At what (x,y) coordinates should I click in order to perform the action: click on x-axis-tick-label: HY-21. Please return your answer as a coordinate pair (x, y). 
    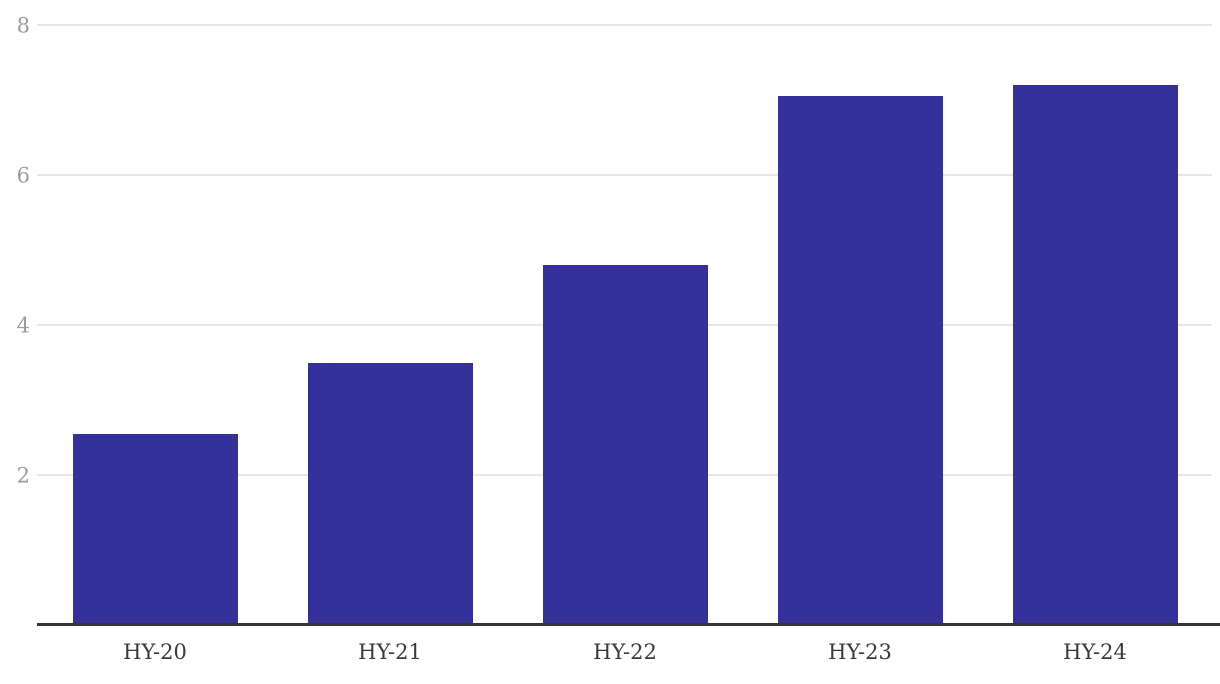
    Looking at the image, I should click on (390, 652).